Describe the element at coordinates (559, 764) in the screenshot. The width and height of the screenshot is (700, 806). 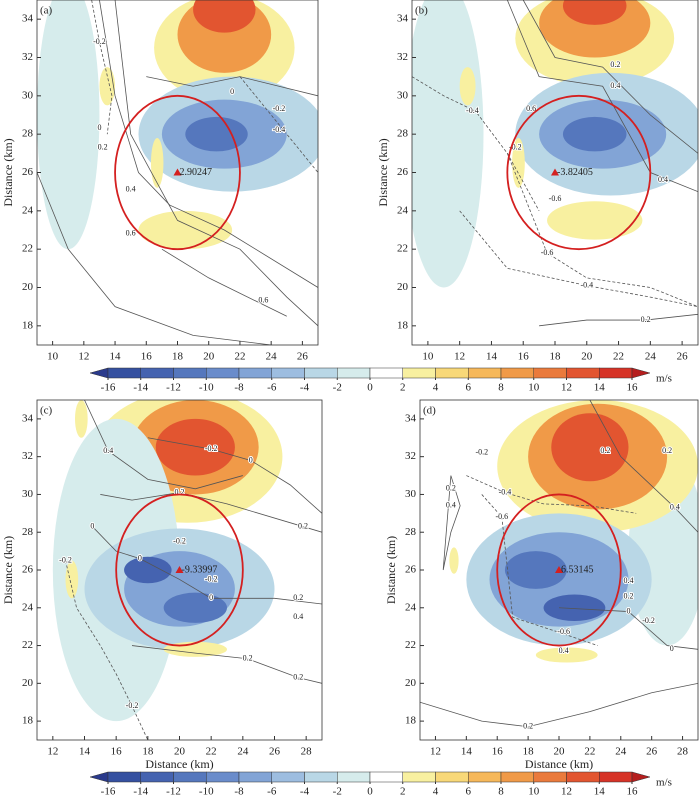
I see `x-axis-label: Distance (km)` at that location.